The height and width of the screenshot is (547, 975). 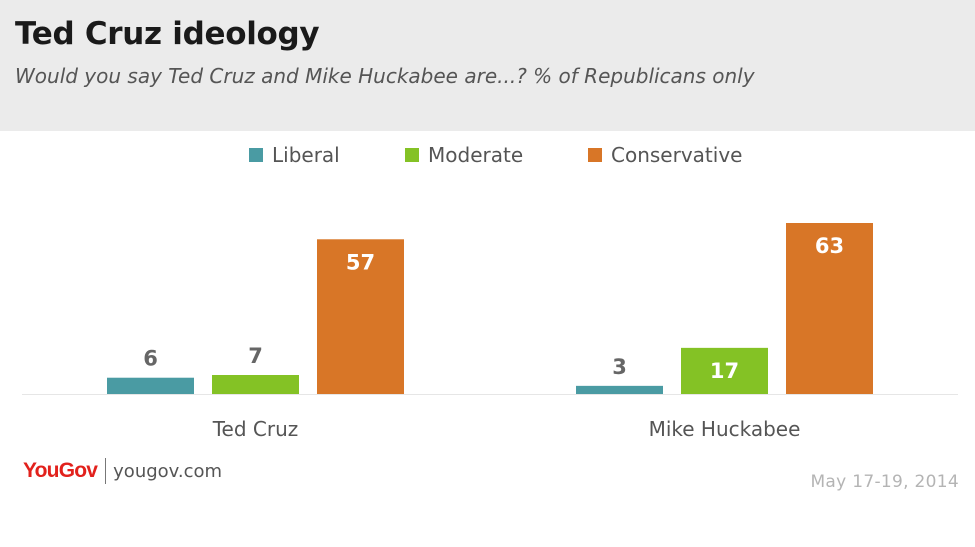 I want to click on legend-item-moderate: Moderate, so click(x=464, y=155).